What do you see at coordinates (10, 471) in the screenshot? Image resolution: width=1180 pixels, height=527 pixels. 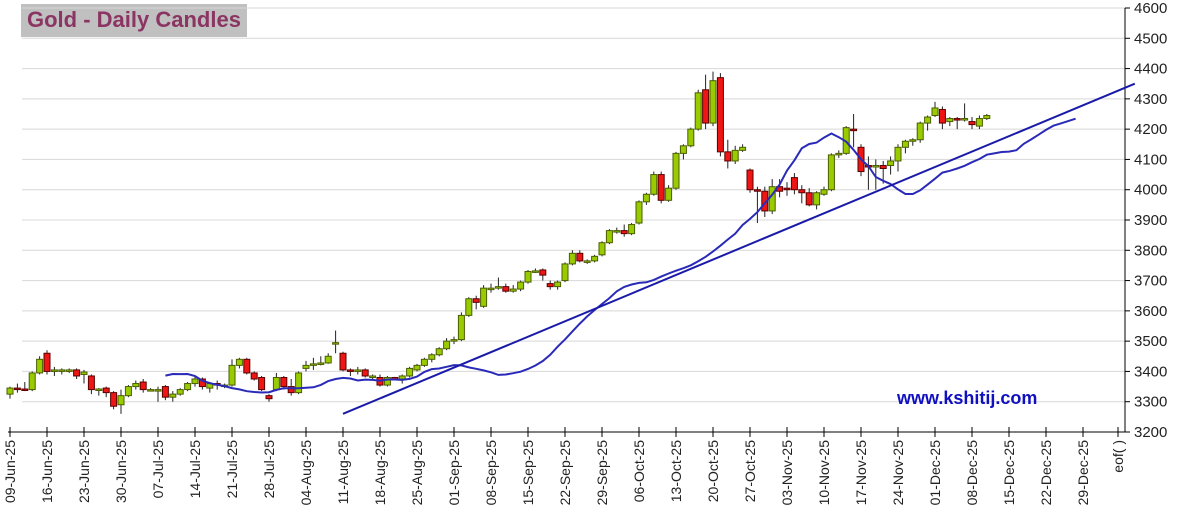 I see `x-tick-label: 09-Jun-25` at bounding box center [10, 471].